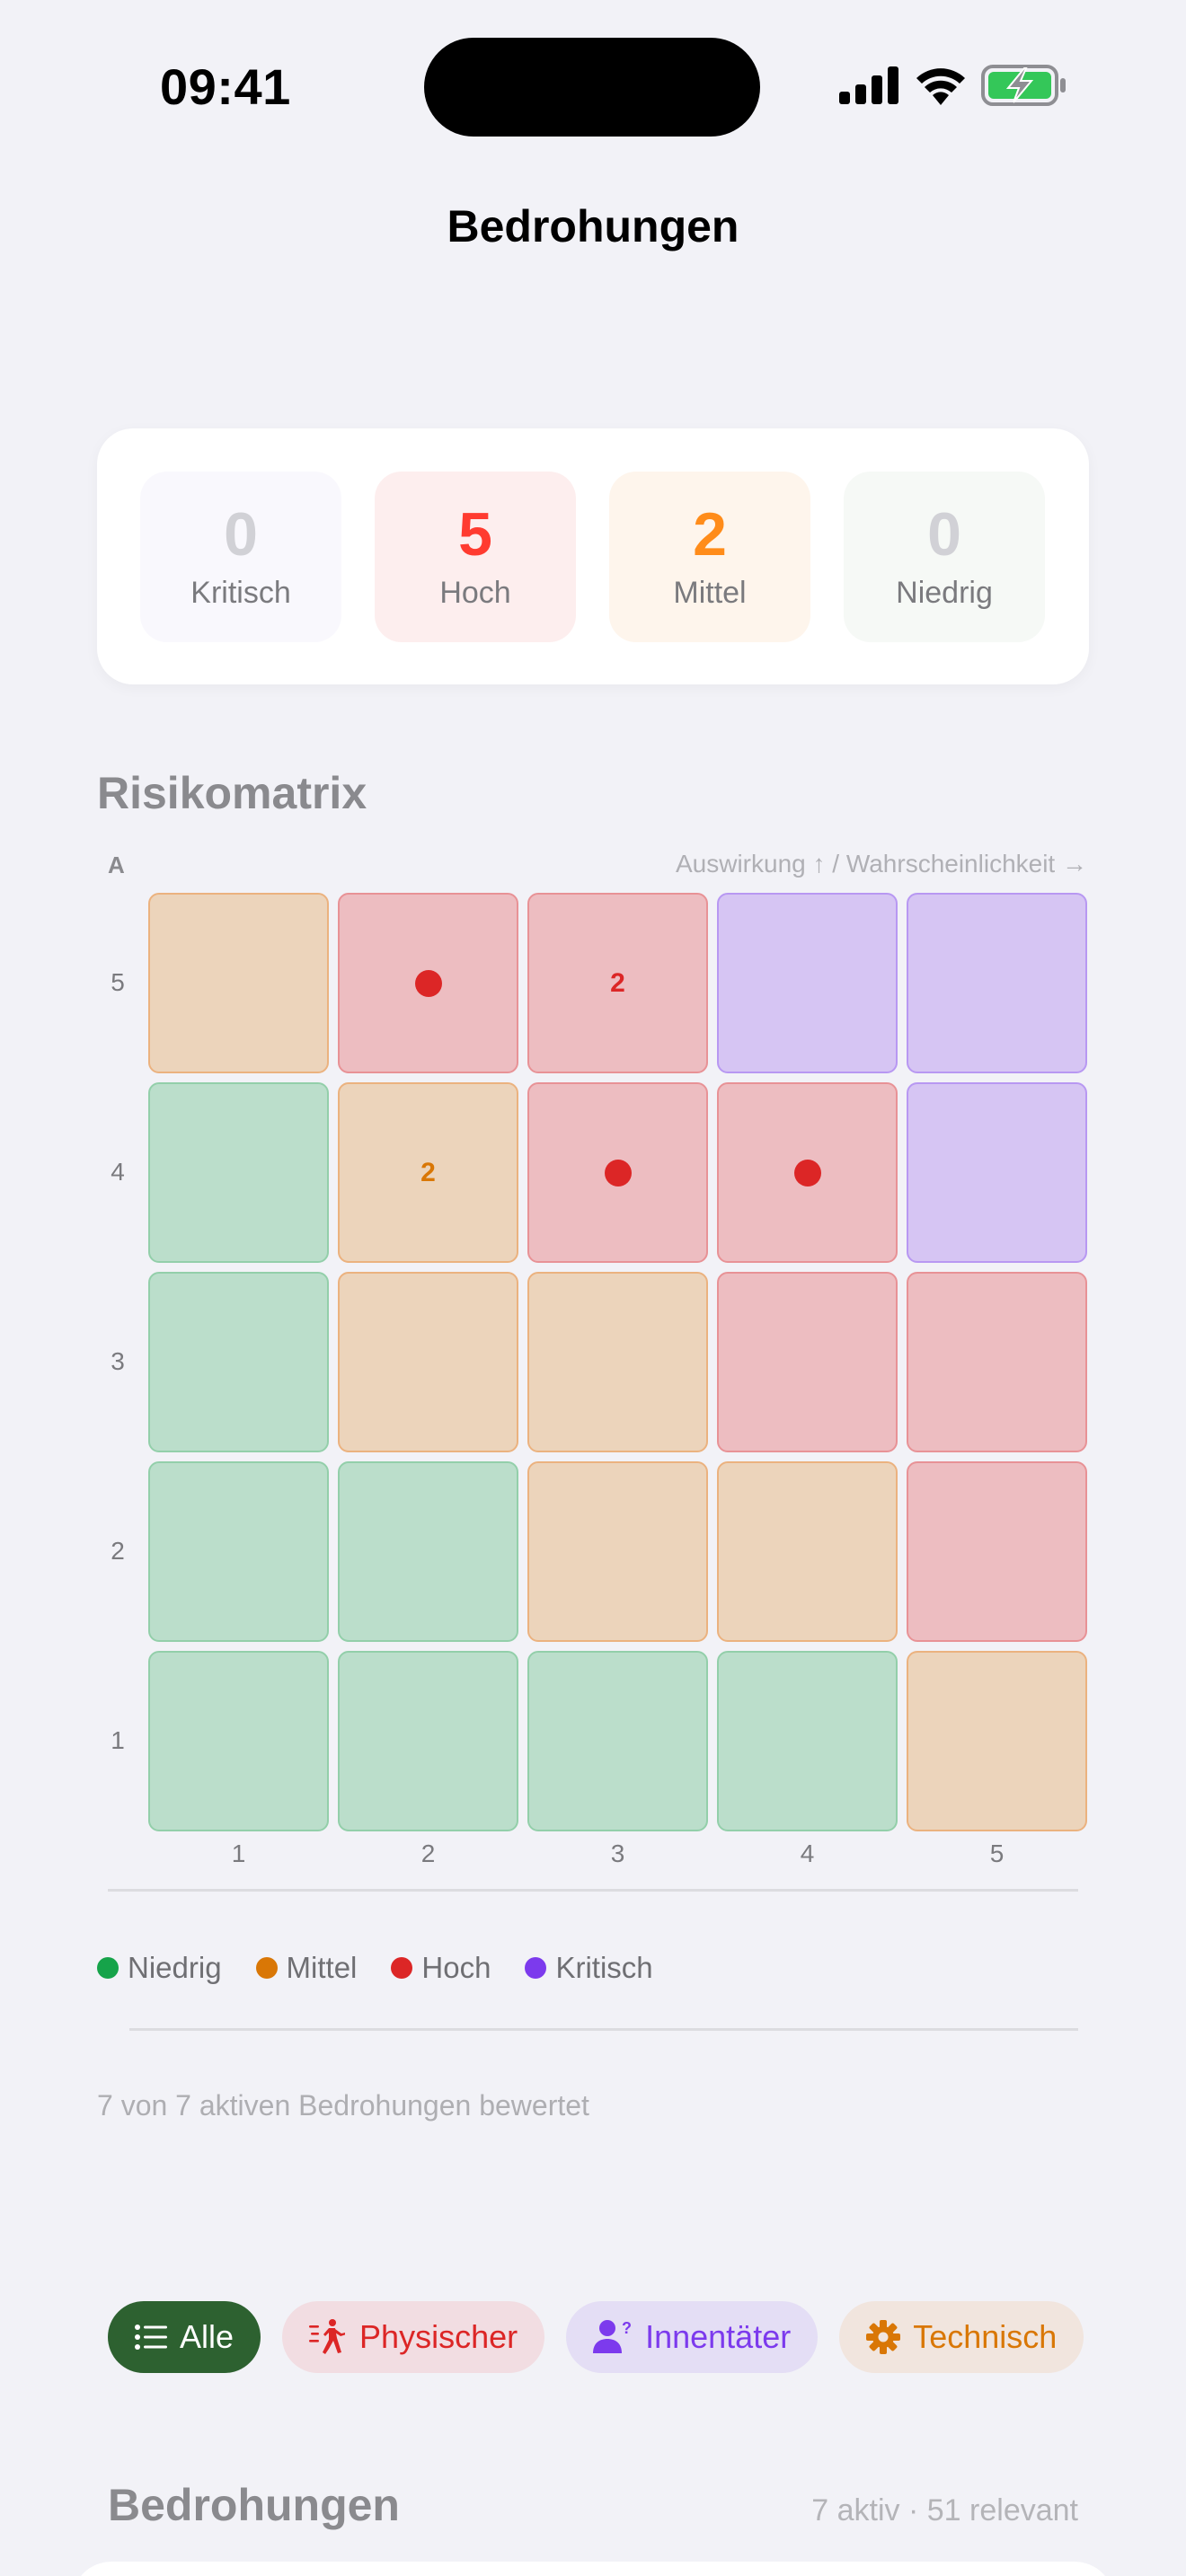 The height and width of the screenshot is (2576, 1186). I want to click on summary-label: Niedrig, so click(944, 593).